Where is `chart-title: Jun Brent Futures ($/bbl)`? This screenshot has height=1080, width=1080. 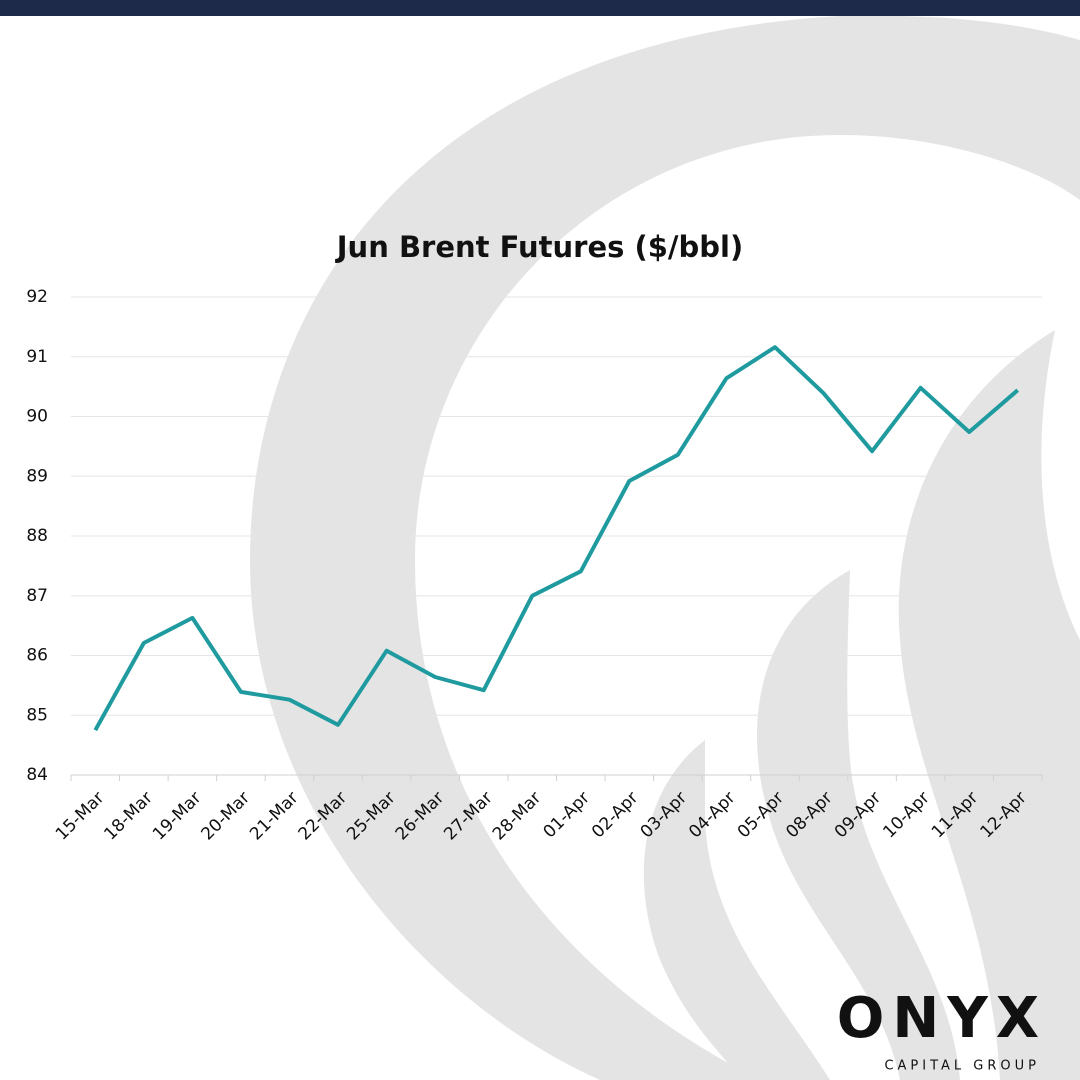
chart-title: Jun Brent Futures ($/bbl) is located at coordinates (539, 247).